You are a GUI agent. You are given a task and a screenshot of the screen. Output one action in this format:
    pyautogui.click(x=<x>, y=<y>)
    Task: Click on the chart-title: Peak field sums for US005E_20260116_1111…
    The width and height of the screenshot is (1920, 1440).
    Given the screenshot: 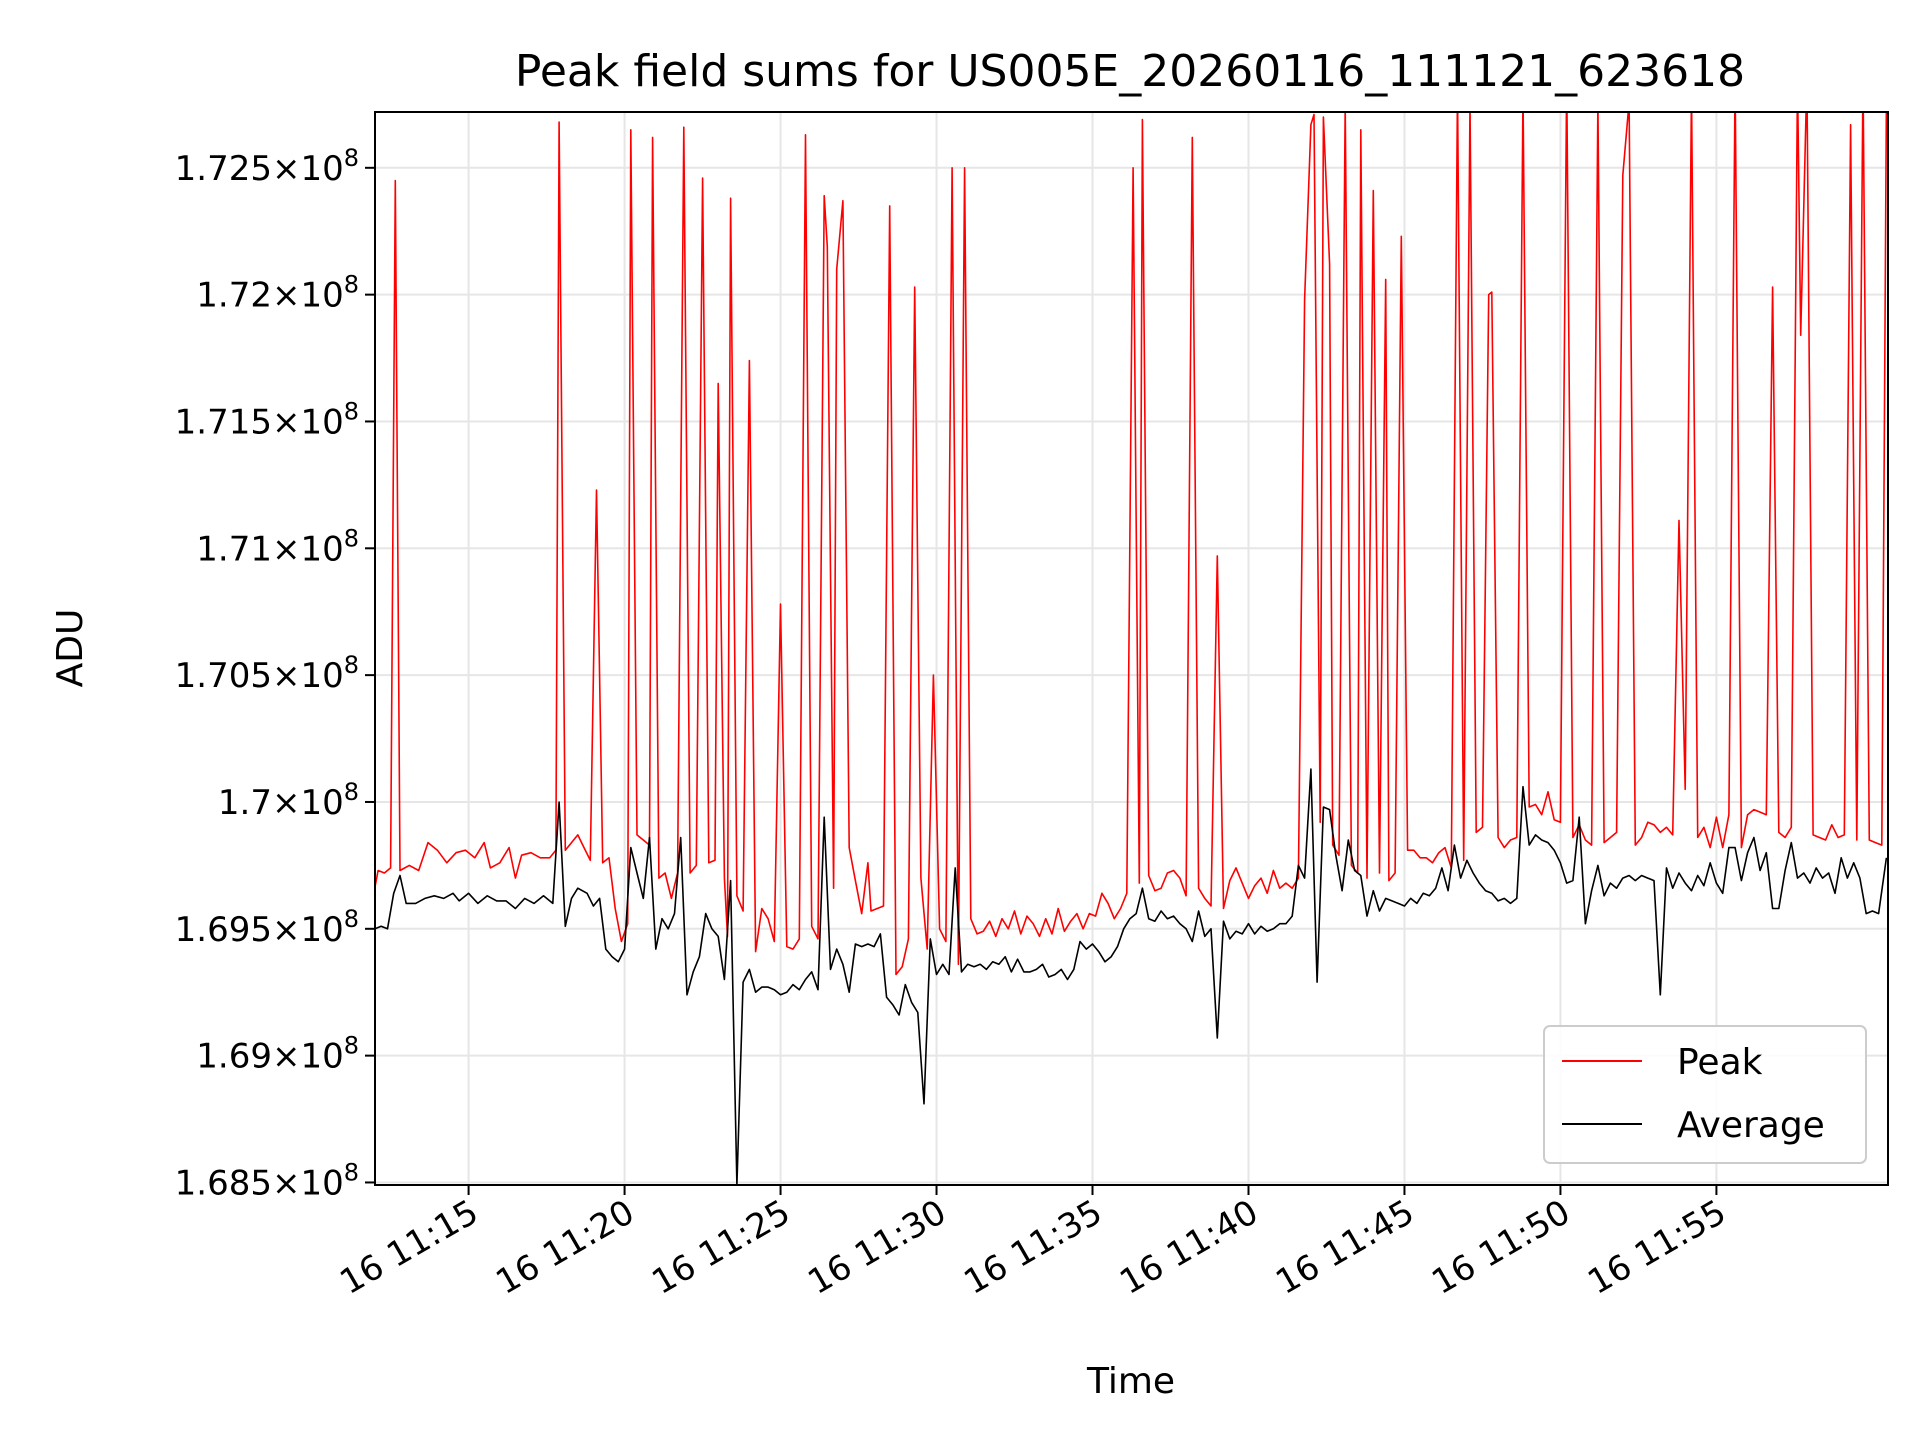 What is the action you would take?
    pyautogui.click(x=1130, y=71)
    